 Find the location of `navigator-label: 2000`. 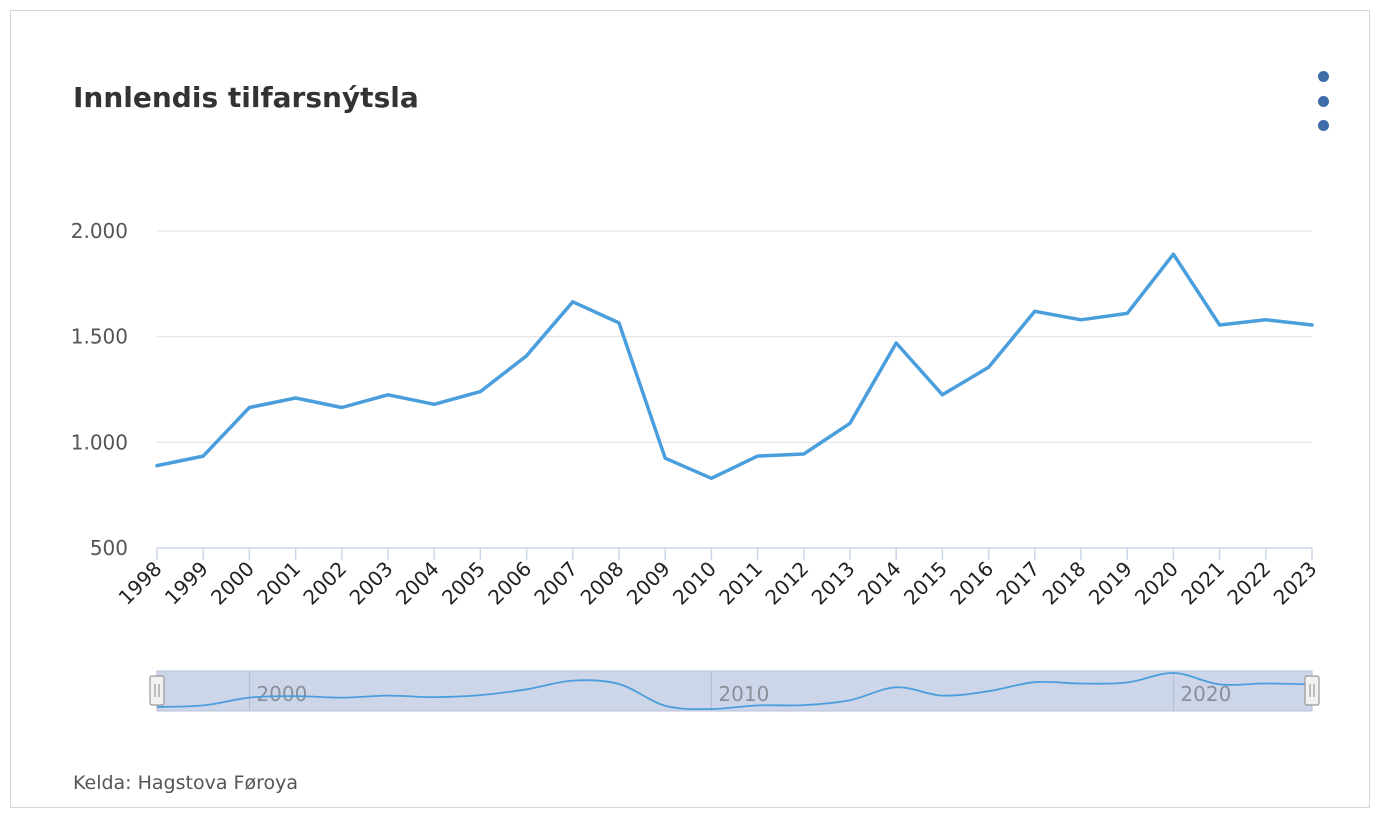

navigator-label: 2000 is located at coordinates (281, 694).